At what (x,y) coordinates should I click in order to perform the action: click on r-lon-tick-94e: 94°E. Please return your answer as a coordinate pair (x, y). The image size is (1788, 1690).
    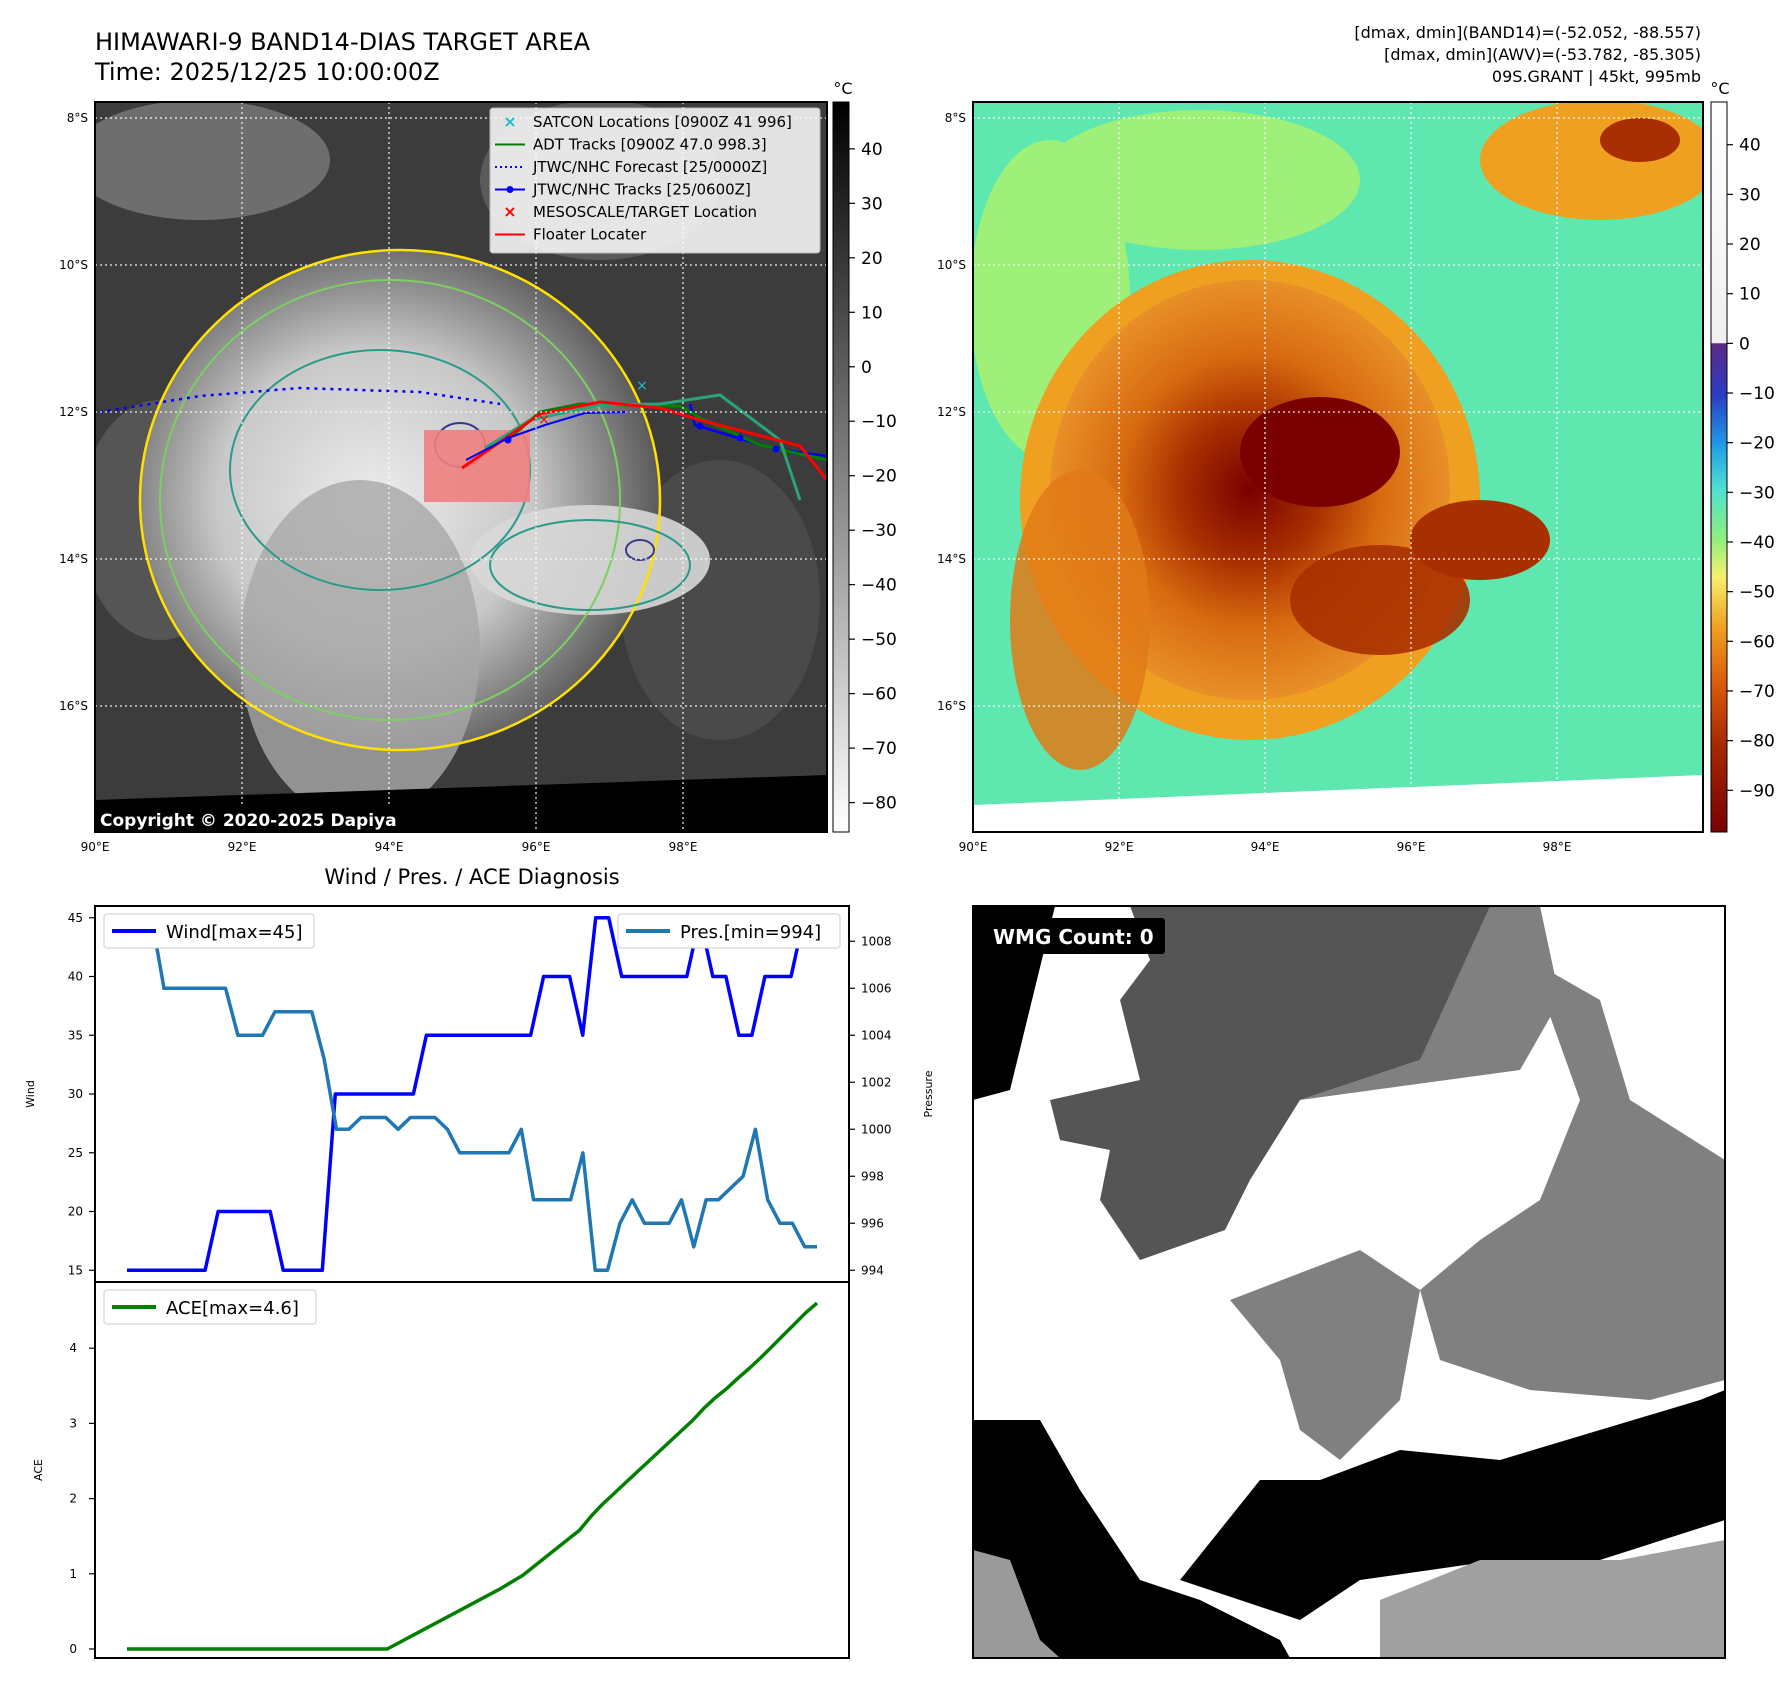
    Looking at the image, I should click on (1265, 847).